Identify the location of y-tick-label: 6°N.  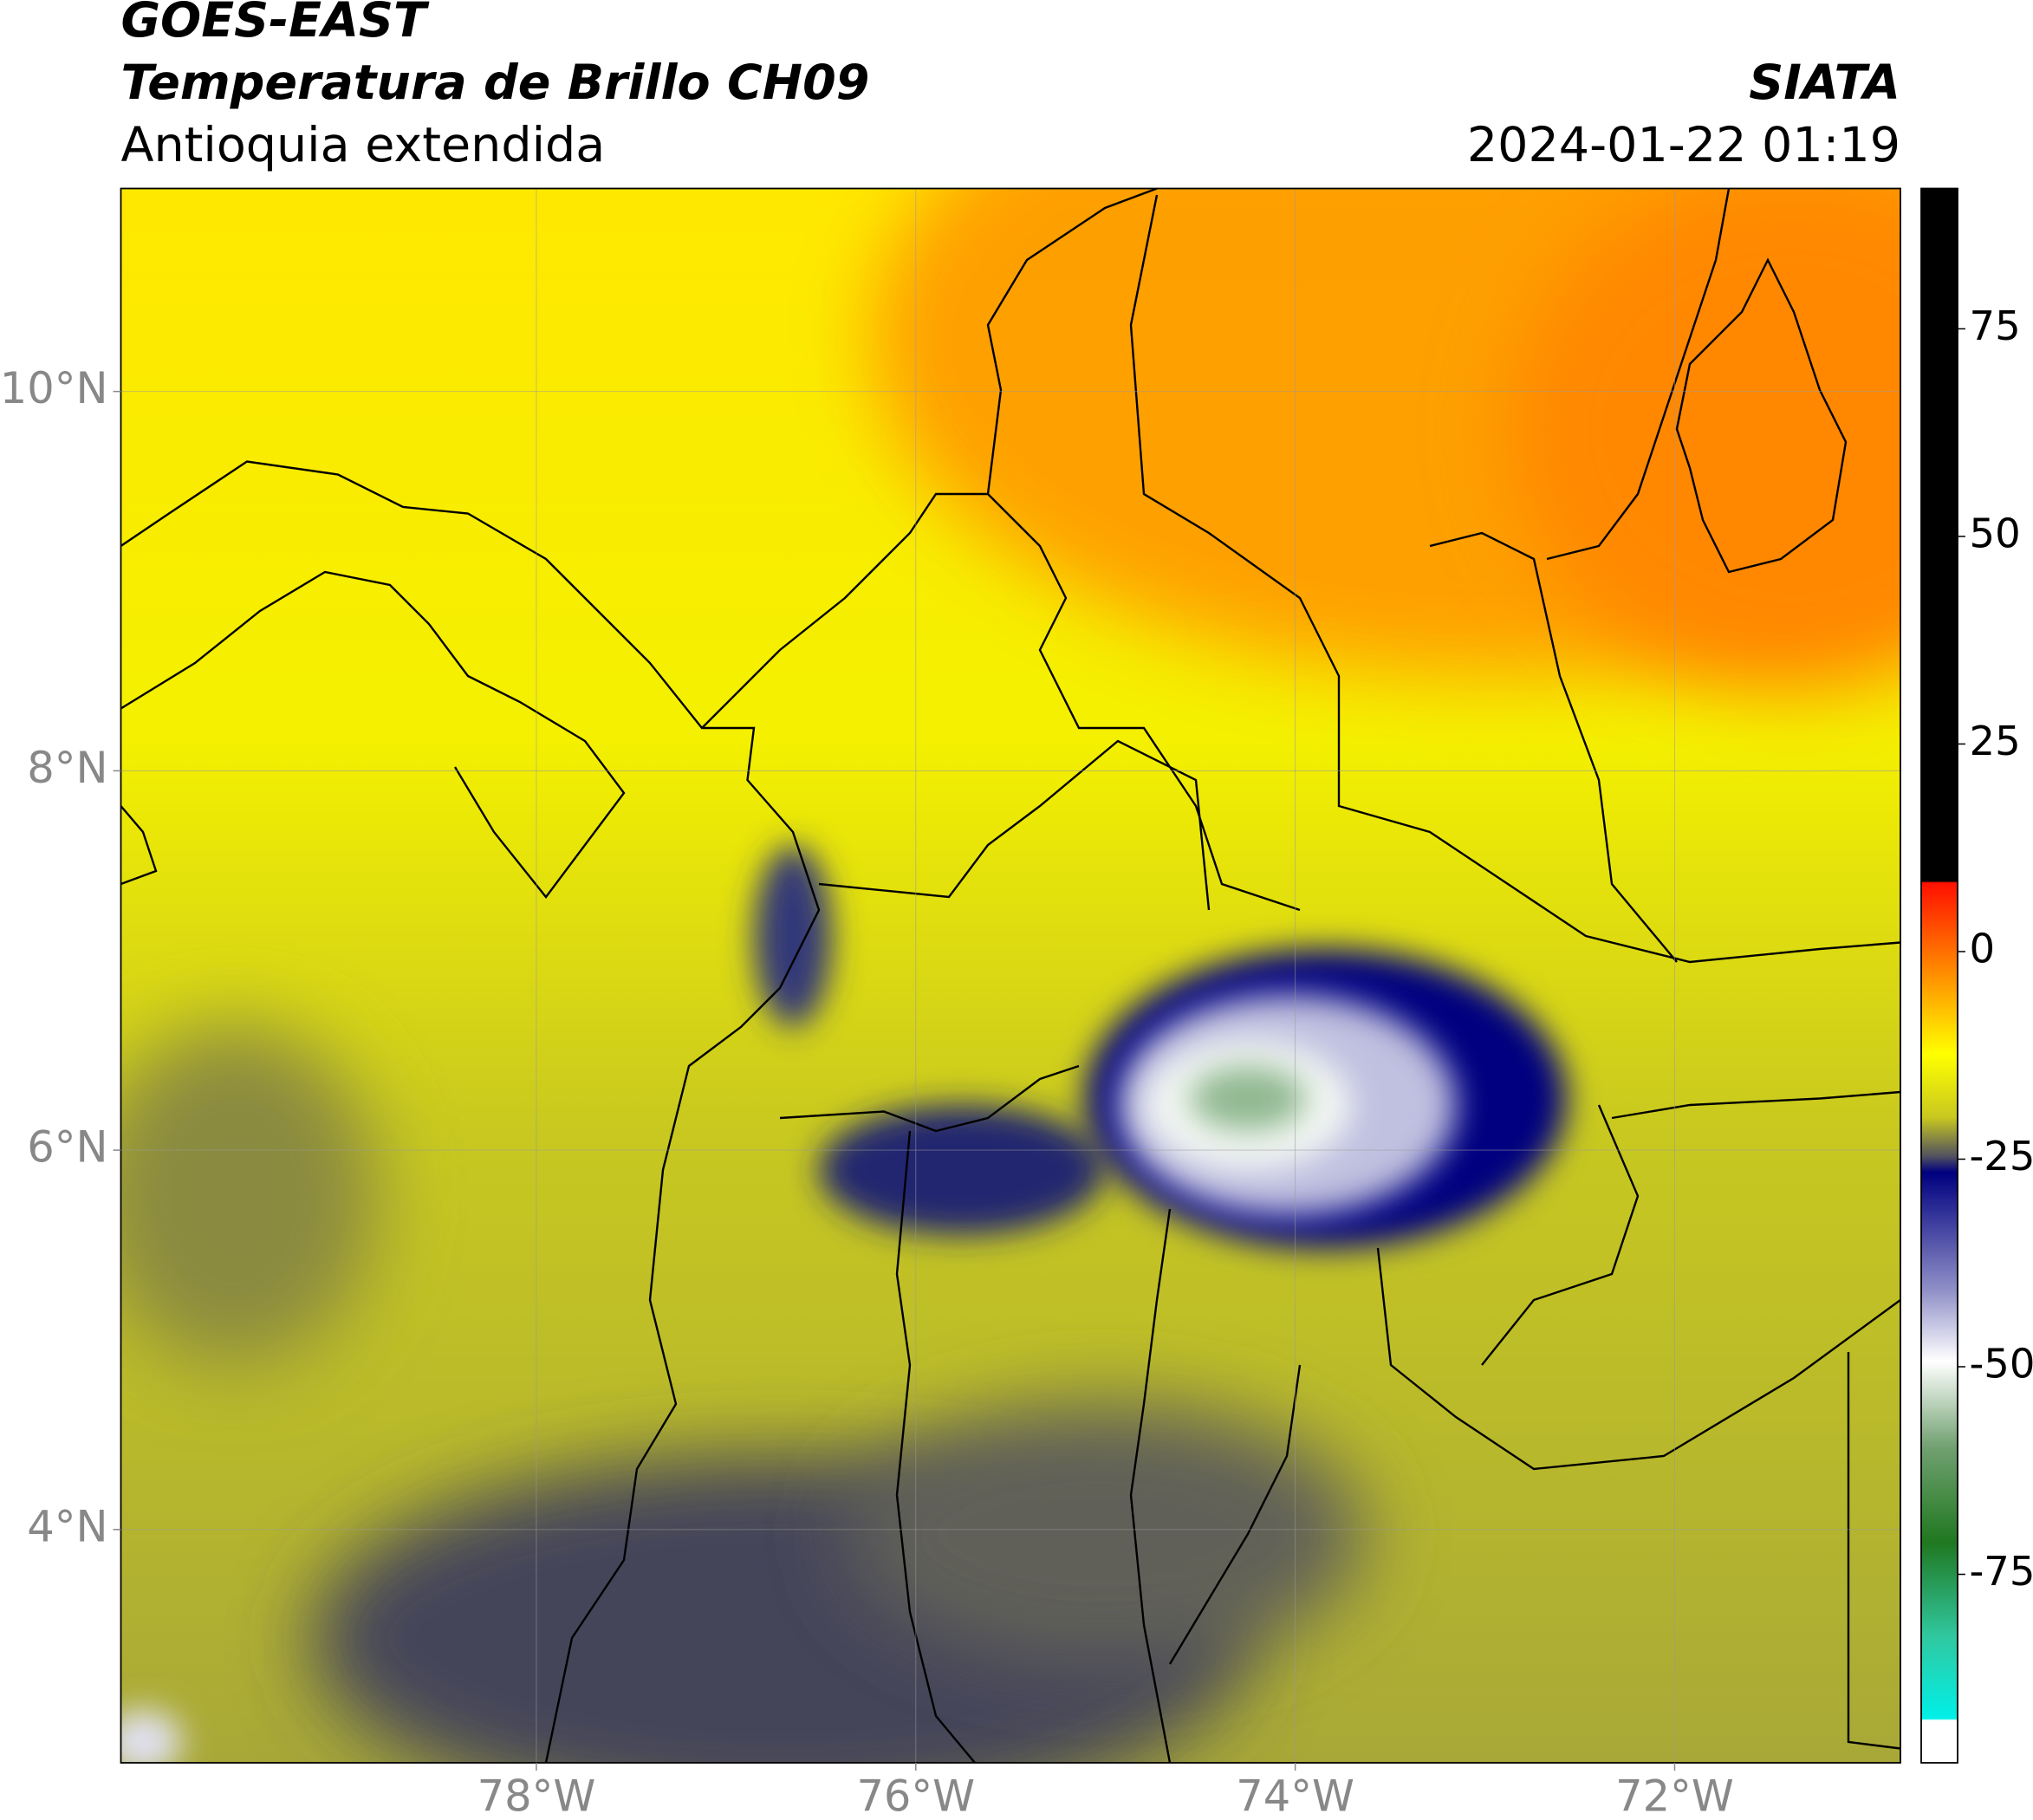
(67, 1147).